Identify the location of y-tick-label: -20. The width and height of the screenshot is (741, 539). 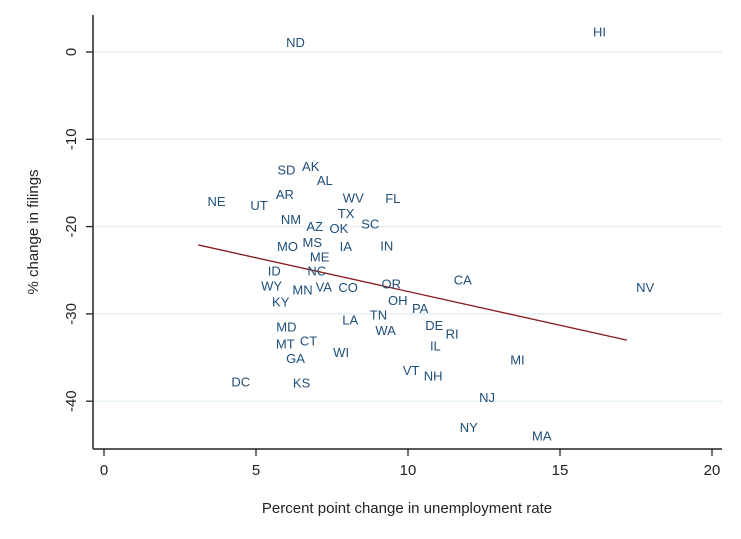
(71, 227).